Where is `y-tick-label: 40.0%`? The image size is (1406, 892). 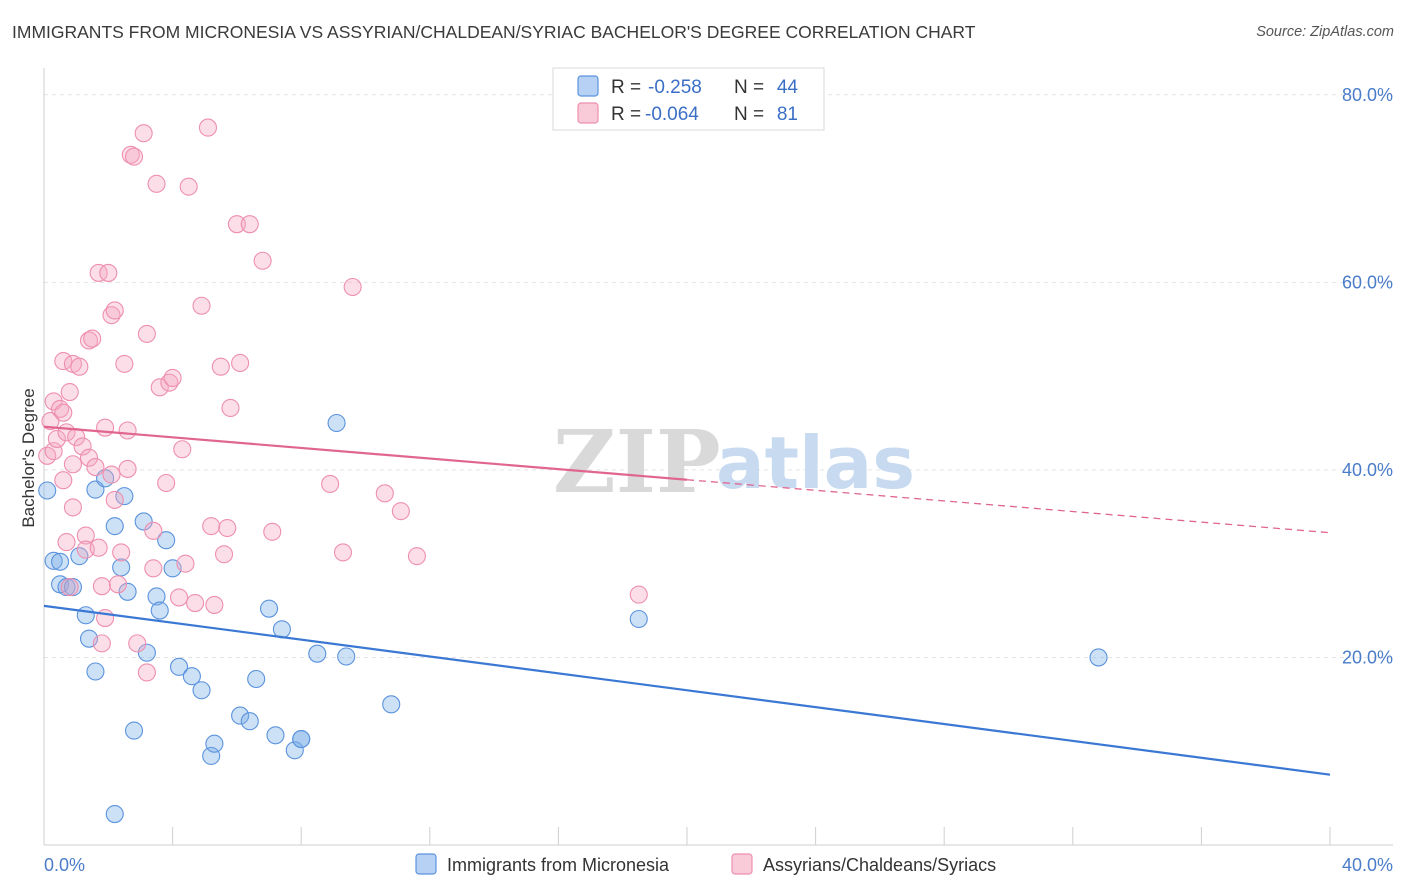 y-tick-label: 40.0% is located at coordinates (1367, 470).